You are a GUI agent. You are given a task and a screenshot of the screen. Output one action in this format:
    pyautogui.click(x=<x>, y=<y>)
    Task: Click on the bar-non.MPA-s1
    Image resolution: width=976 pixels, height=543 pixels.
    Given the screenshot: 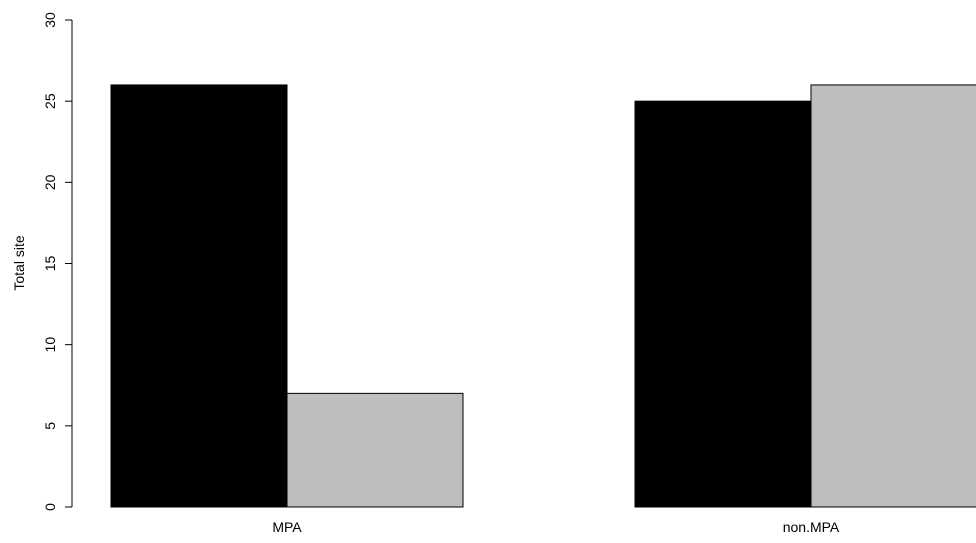 What is the action you would take?
    pyautogui.click(x=723, y=304)
    